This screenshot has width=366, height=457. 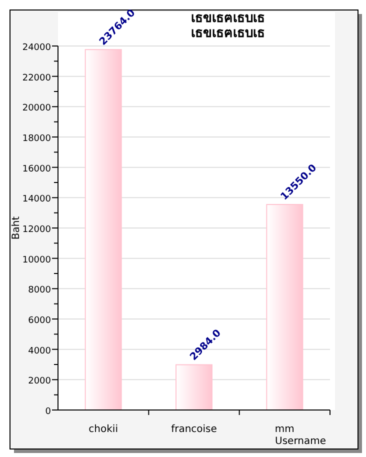 What do you see at coordinates (37, 260) in the screenshot?
I see `y-tick-label: 10000` at bounding box center [37, 260].